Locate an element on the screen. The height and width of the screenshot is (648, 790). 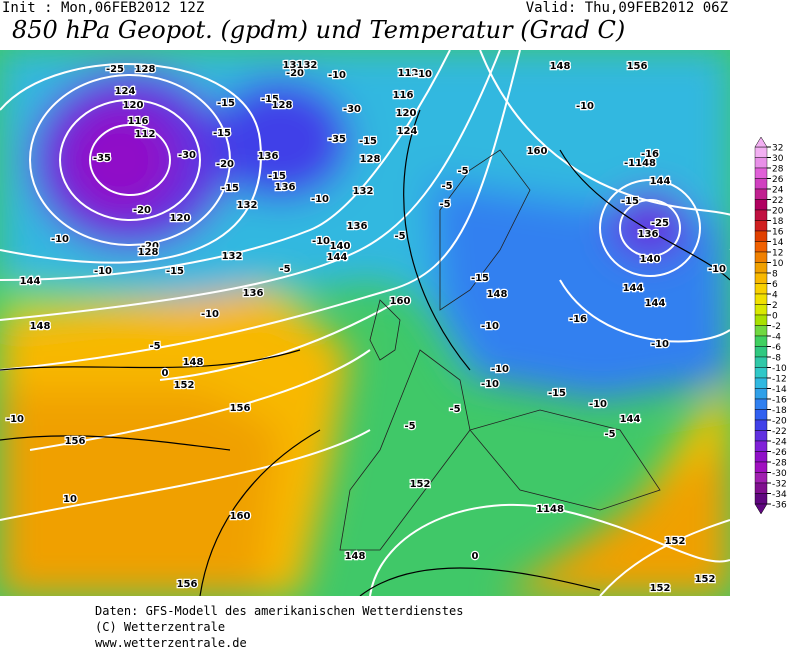
colorbar-label: 6 is located at coordinates (775, 285).